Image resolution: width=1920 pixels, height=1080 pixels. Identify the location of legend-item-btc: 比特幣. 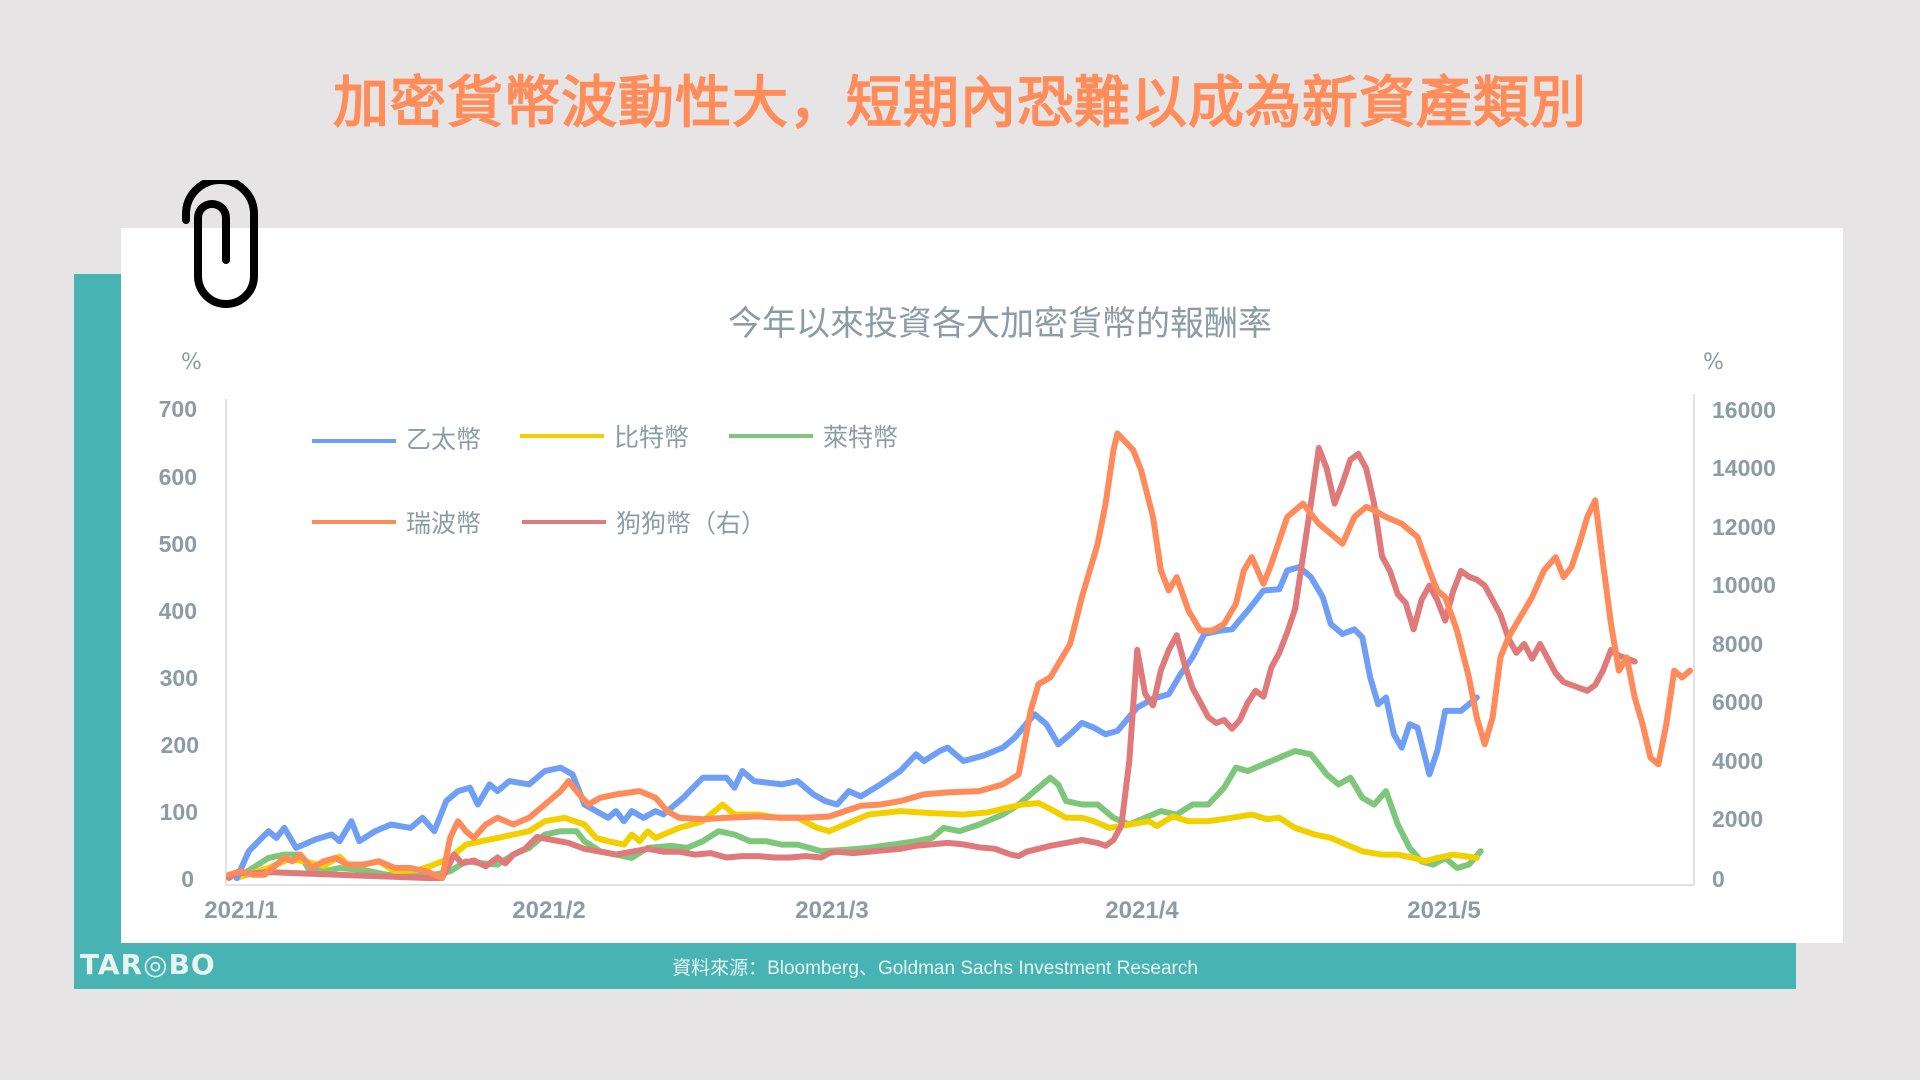
(604, 436).